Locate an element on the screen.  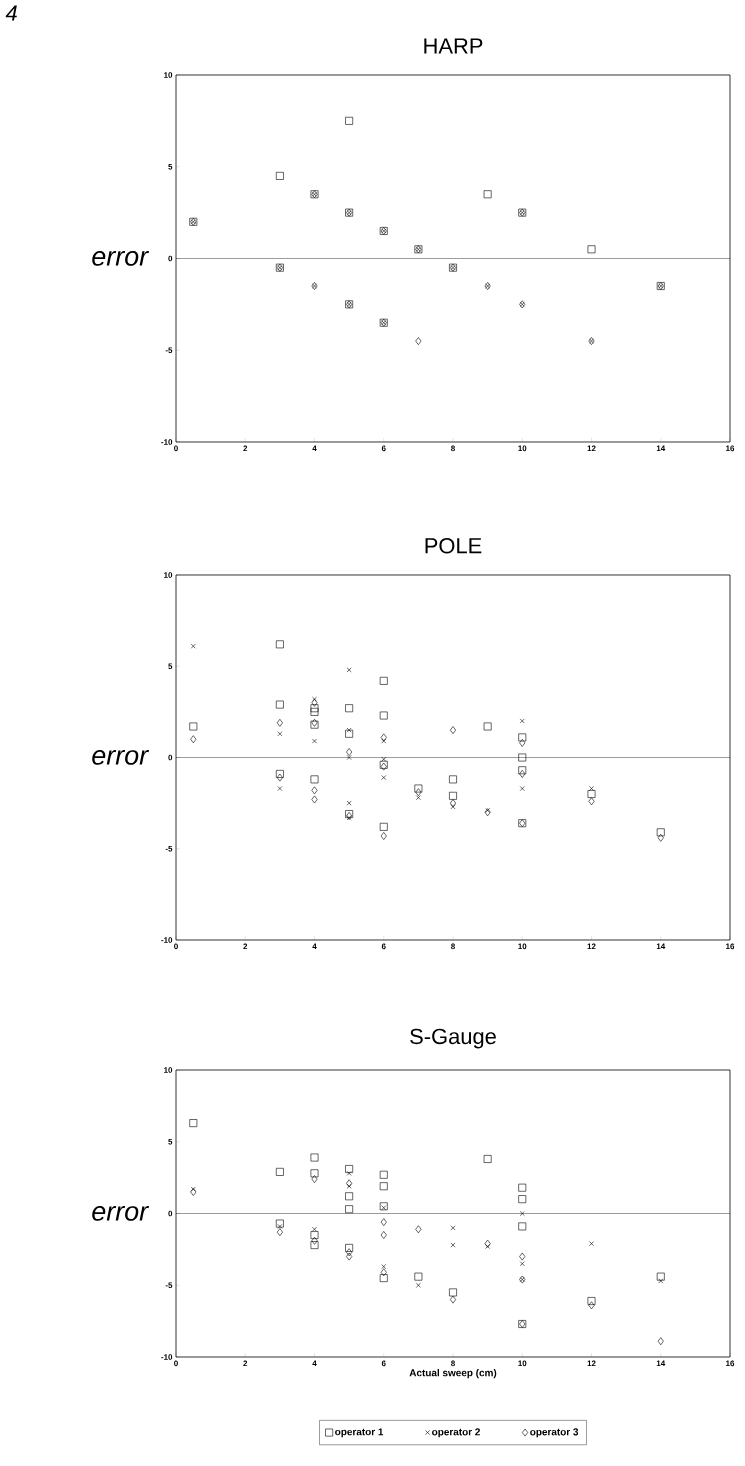
chart-title: POLE is located at coordinates (453, 545).